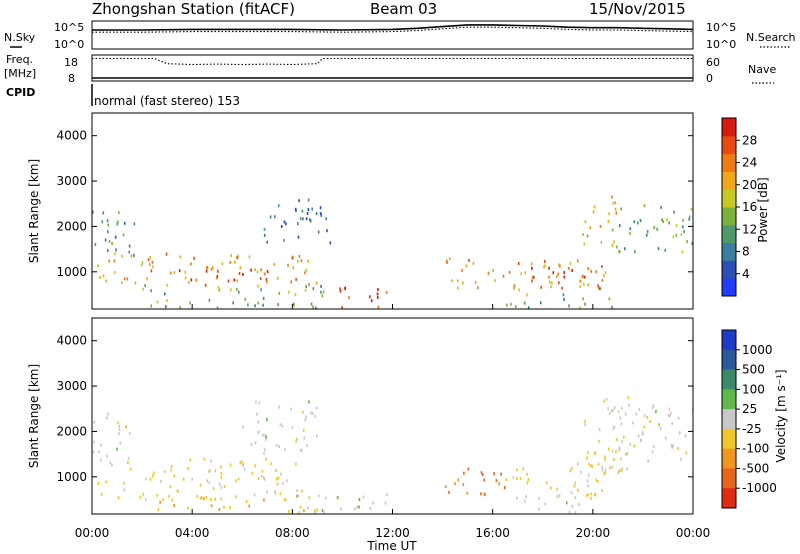  I want to click on velocity-cbar-swatch, so click(729, 478).